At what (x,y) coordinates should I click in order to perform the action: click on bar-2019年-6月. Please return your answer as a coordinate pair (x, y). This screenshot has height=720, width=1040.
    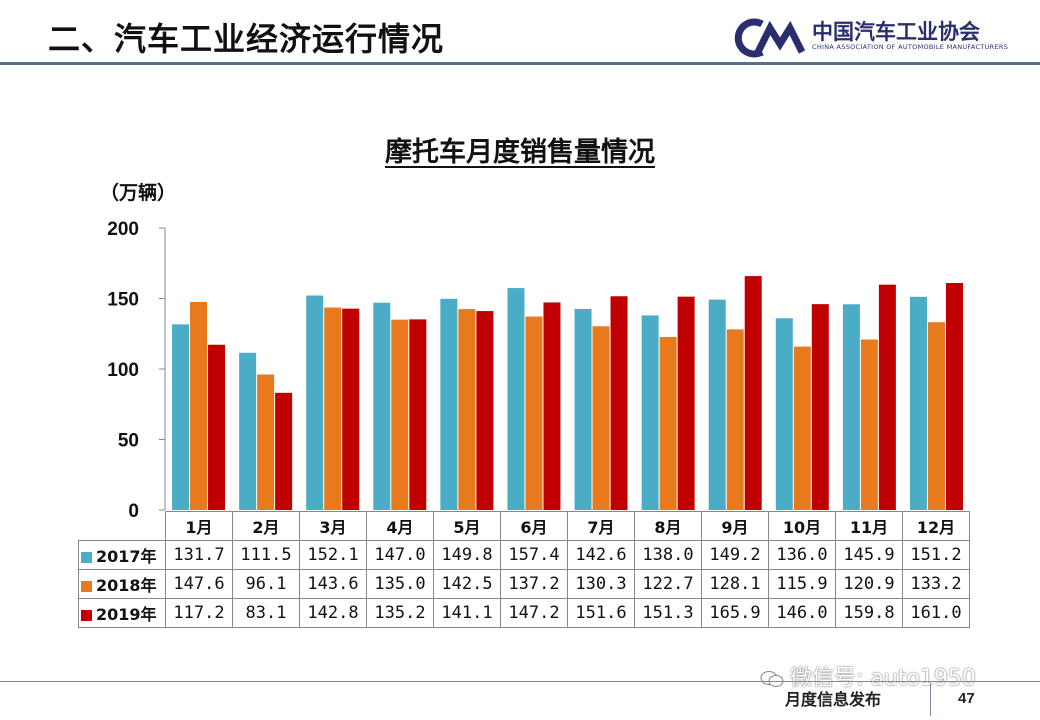
    Looking at the image, I should click on (552, 406).